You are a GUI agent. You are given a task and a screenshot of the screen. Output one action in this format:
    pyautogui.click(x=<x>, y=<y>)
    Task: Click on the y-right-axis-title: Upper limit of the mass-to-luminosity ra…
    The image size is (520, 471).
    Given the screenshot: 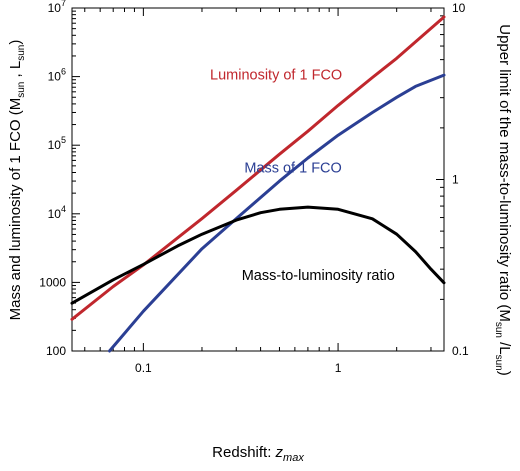 What is the action you would take?
    pyautogui.click(x=503, y=200)
    